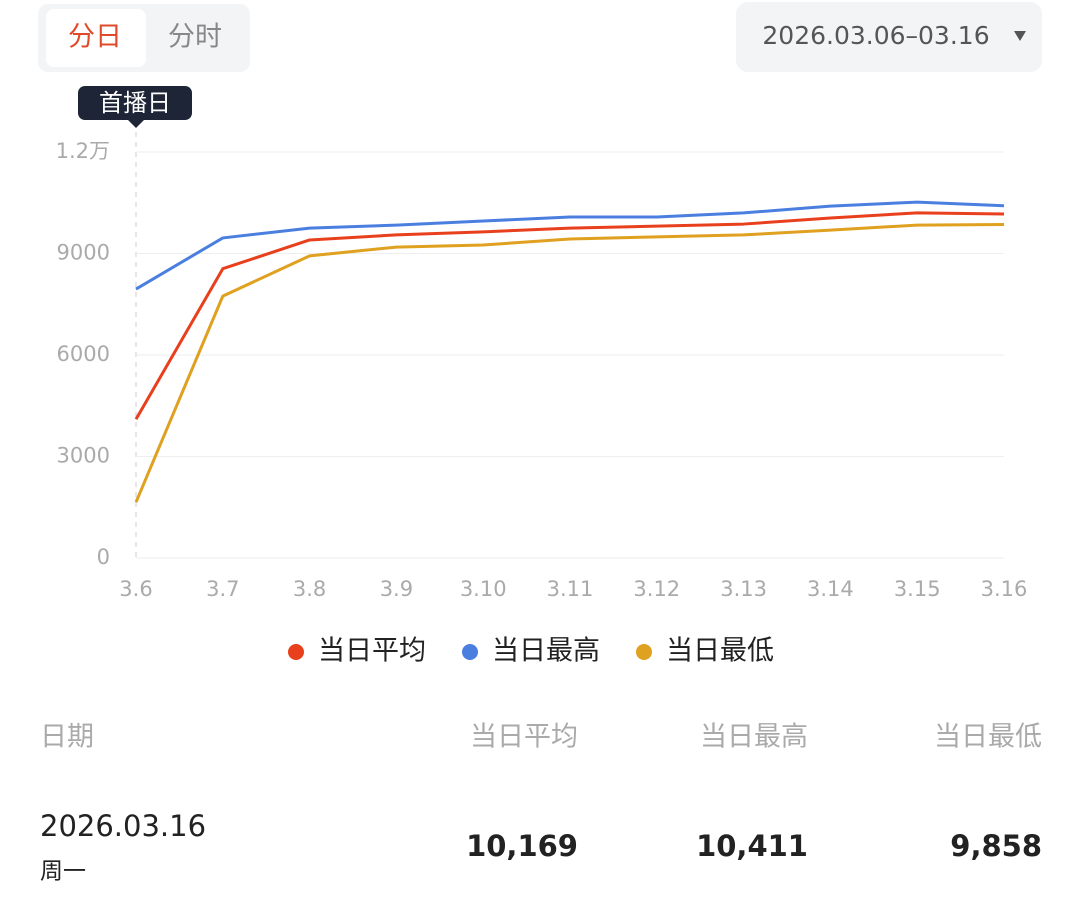 This screenshot has height=921, width=1080. I want to click on row-value: 10,169, so click(522, 846).